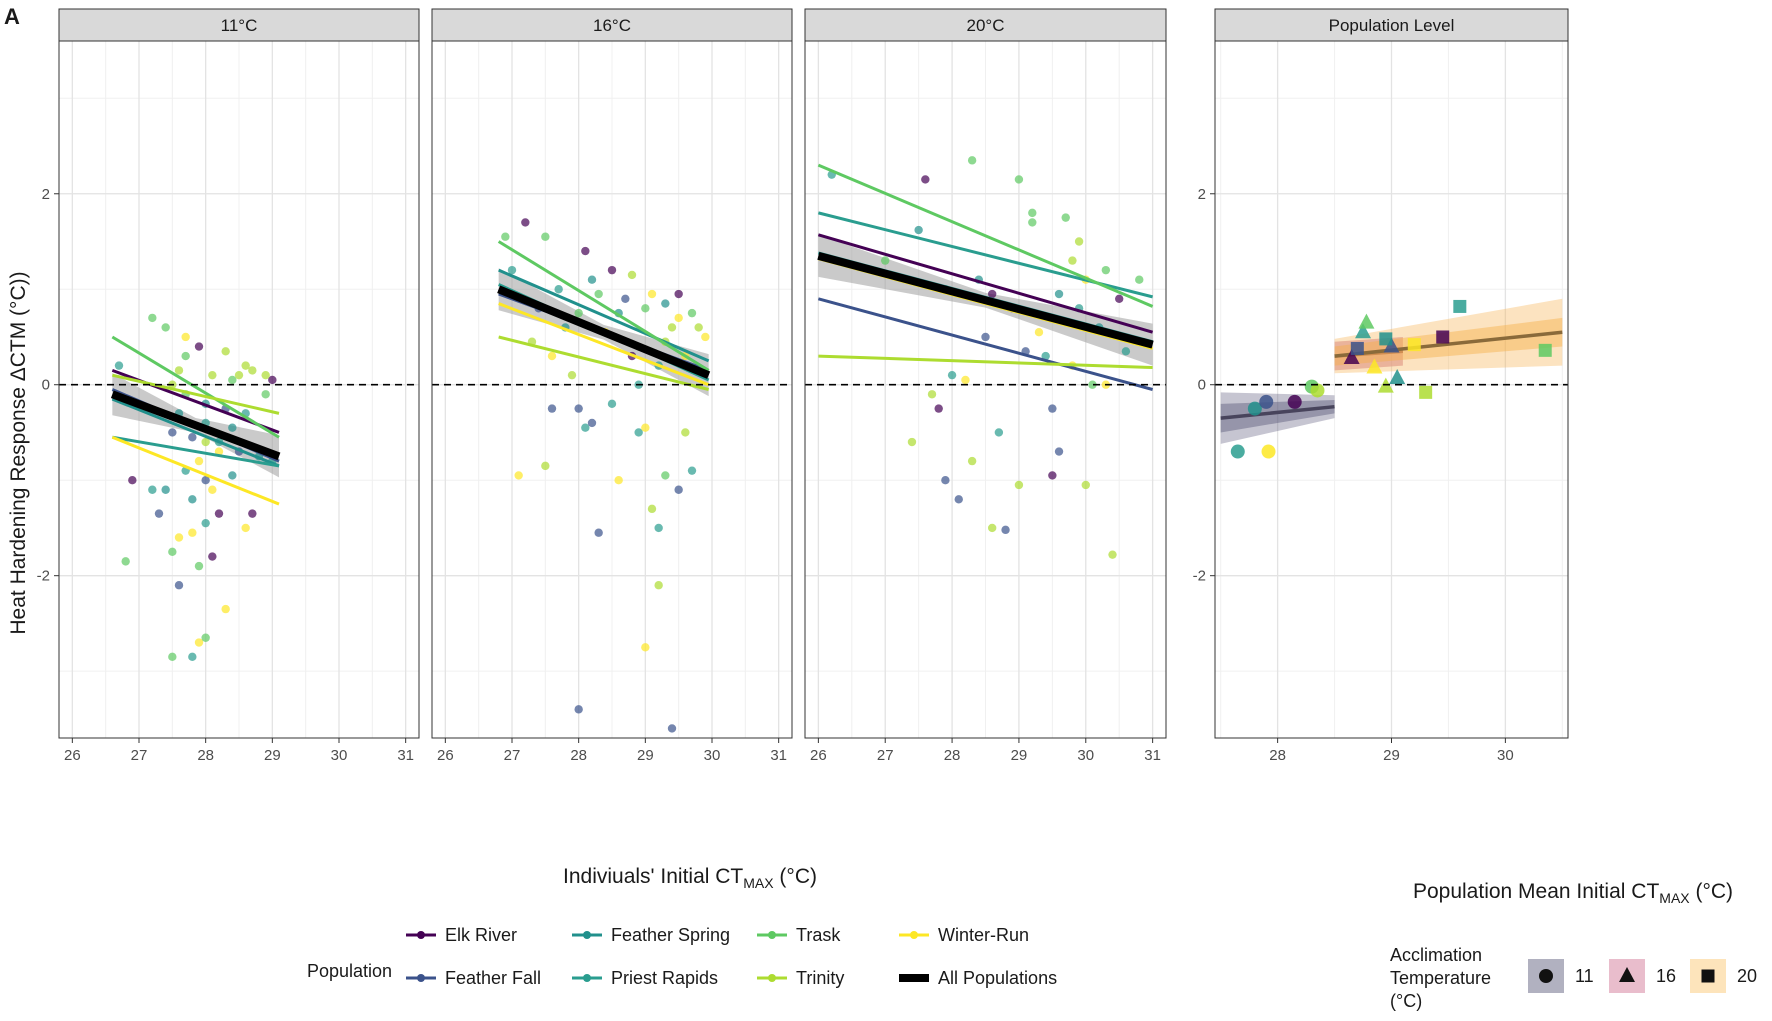 Image resolution: width=1772 pixels, height=1021 pixels. Describe the element at coordinates (1386, 339) in the screenshot. I see `square-point-feather-spring` at that location.